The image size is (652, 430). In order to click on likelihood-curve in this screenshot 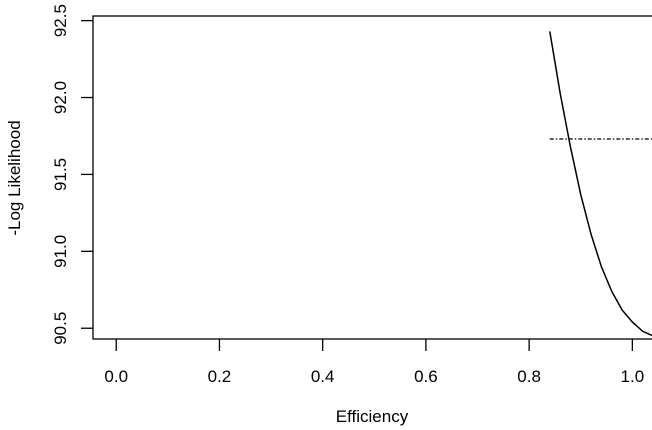, I will do `click(600, 184)`.